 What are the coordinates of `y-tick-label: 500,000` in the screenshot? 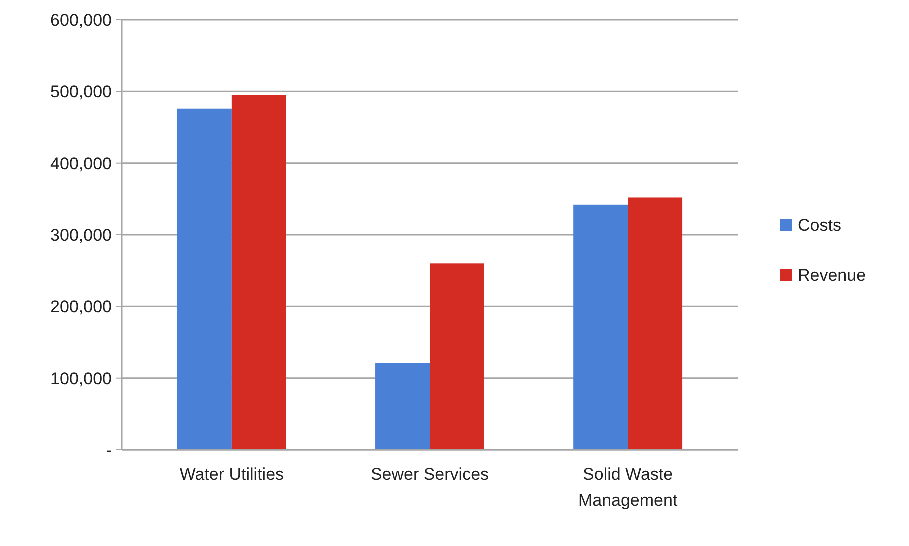 It's located at (81, 92).